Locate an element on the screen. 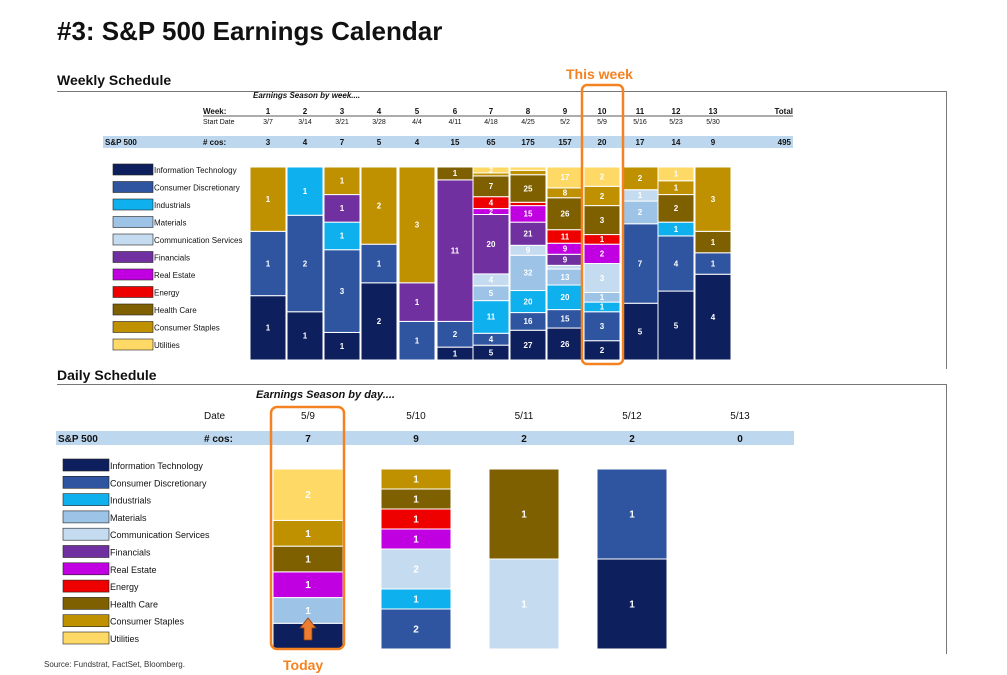  data-label-energy: 1 is located at coordinates (602, 239).